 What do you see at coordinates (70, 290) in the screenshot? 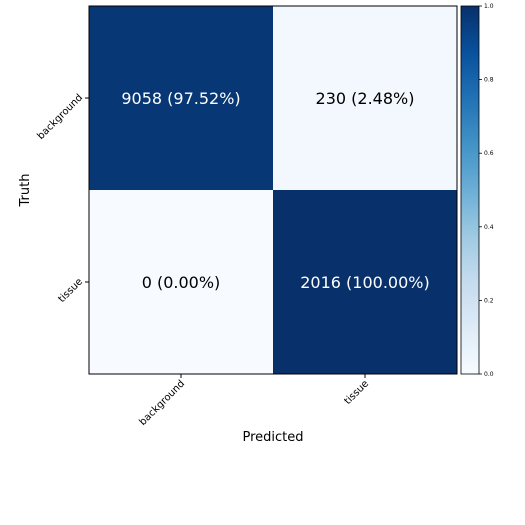
I see `y-tick-label: tissue` at bounding box center [70, 290].